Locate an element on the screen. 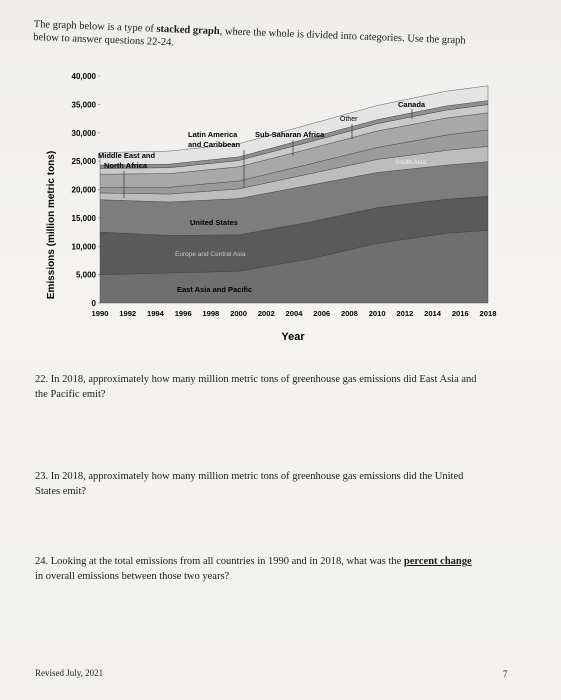 The image size is (561, 700). y-tick-label: 20,000 is located at coordinates (84, 190).